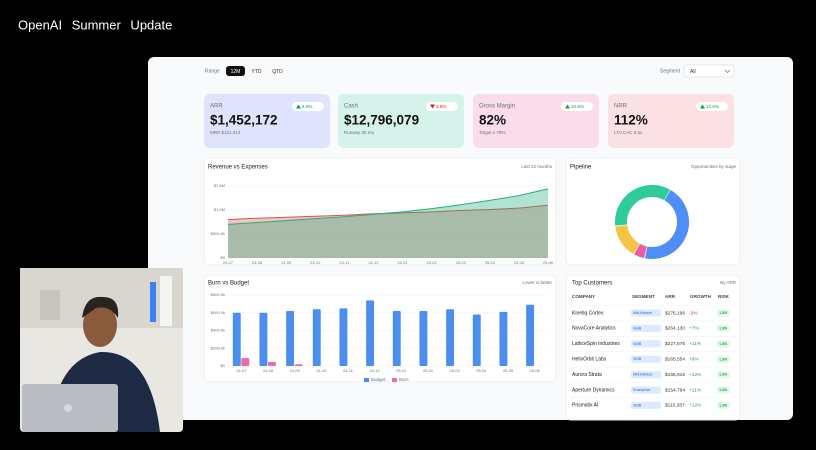 This screenshot has height=450, width=816. What do you see at coordinates (587, 375) in the screenshot?
I see `company: Aurora Strata` at bounding box center [587, 375].